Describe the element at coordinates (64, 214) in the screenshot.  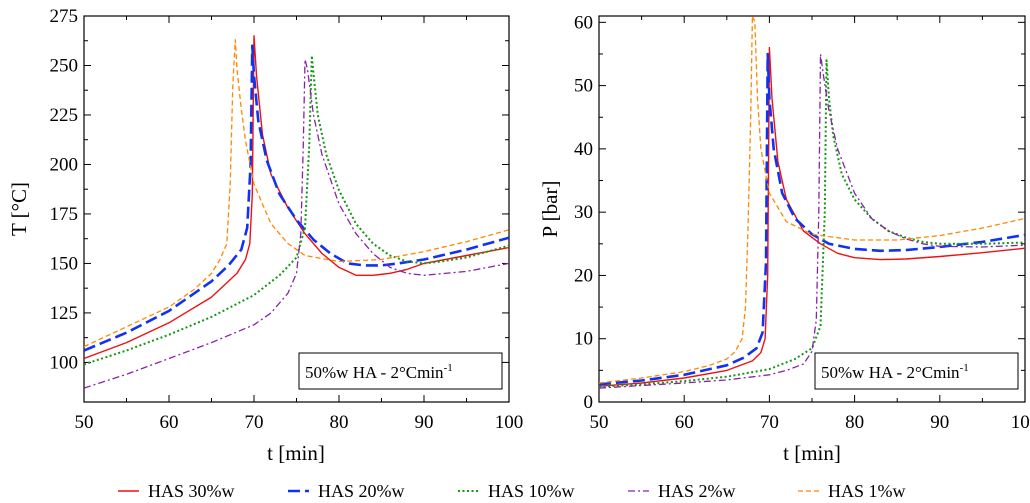
I see `y-tick-label: 175` at that location.